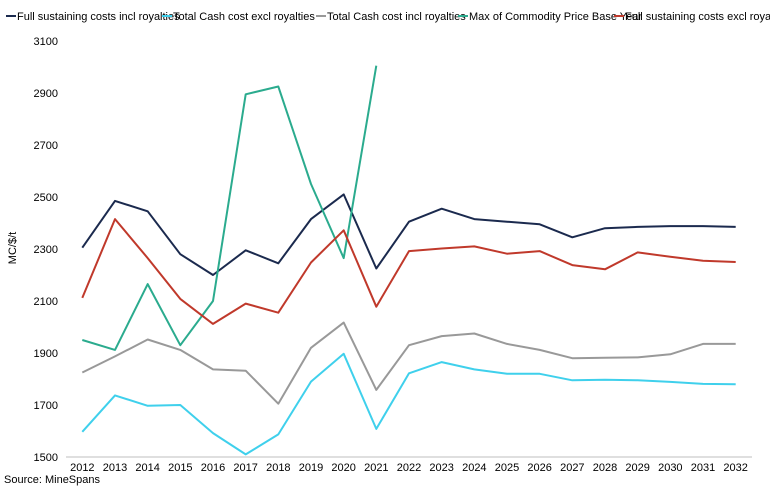  Describe the element at coordinates (46, 458) in the screenshot. I see `y-tick-label: 1500` at that location.